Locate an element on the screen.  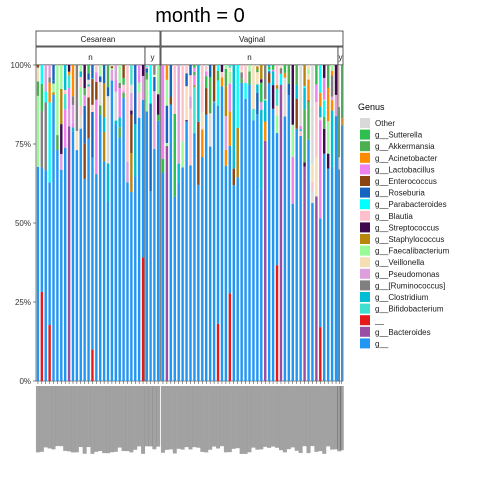
y-tick-label: 100% is located at coordinates (21, 65).